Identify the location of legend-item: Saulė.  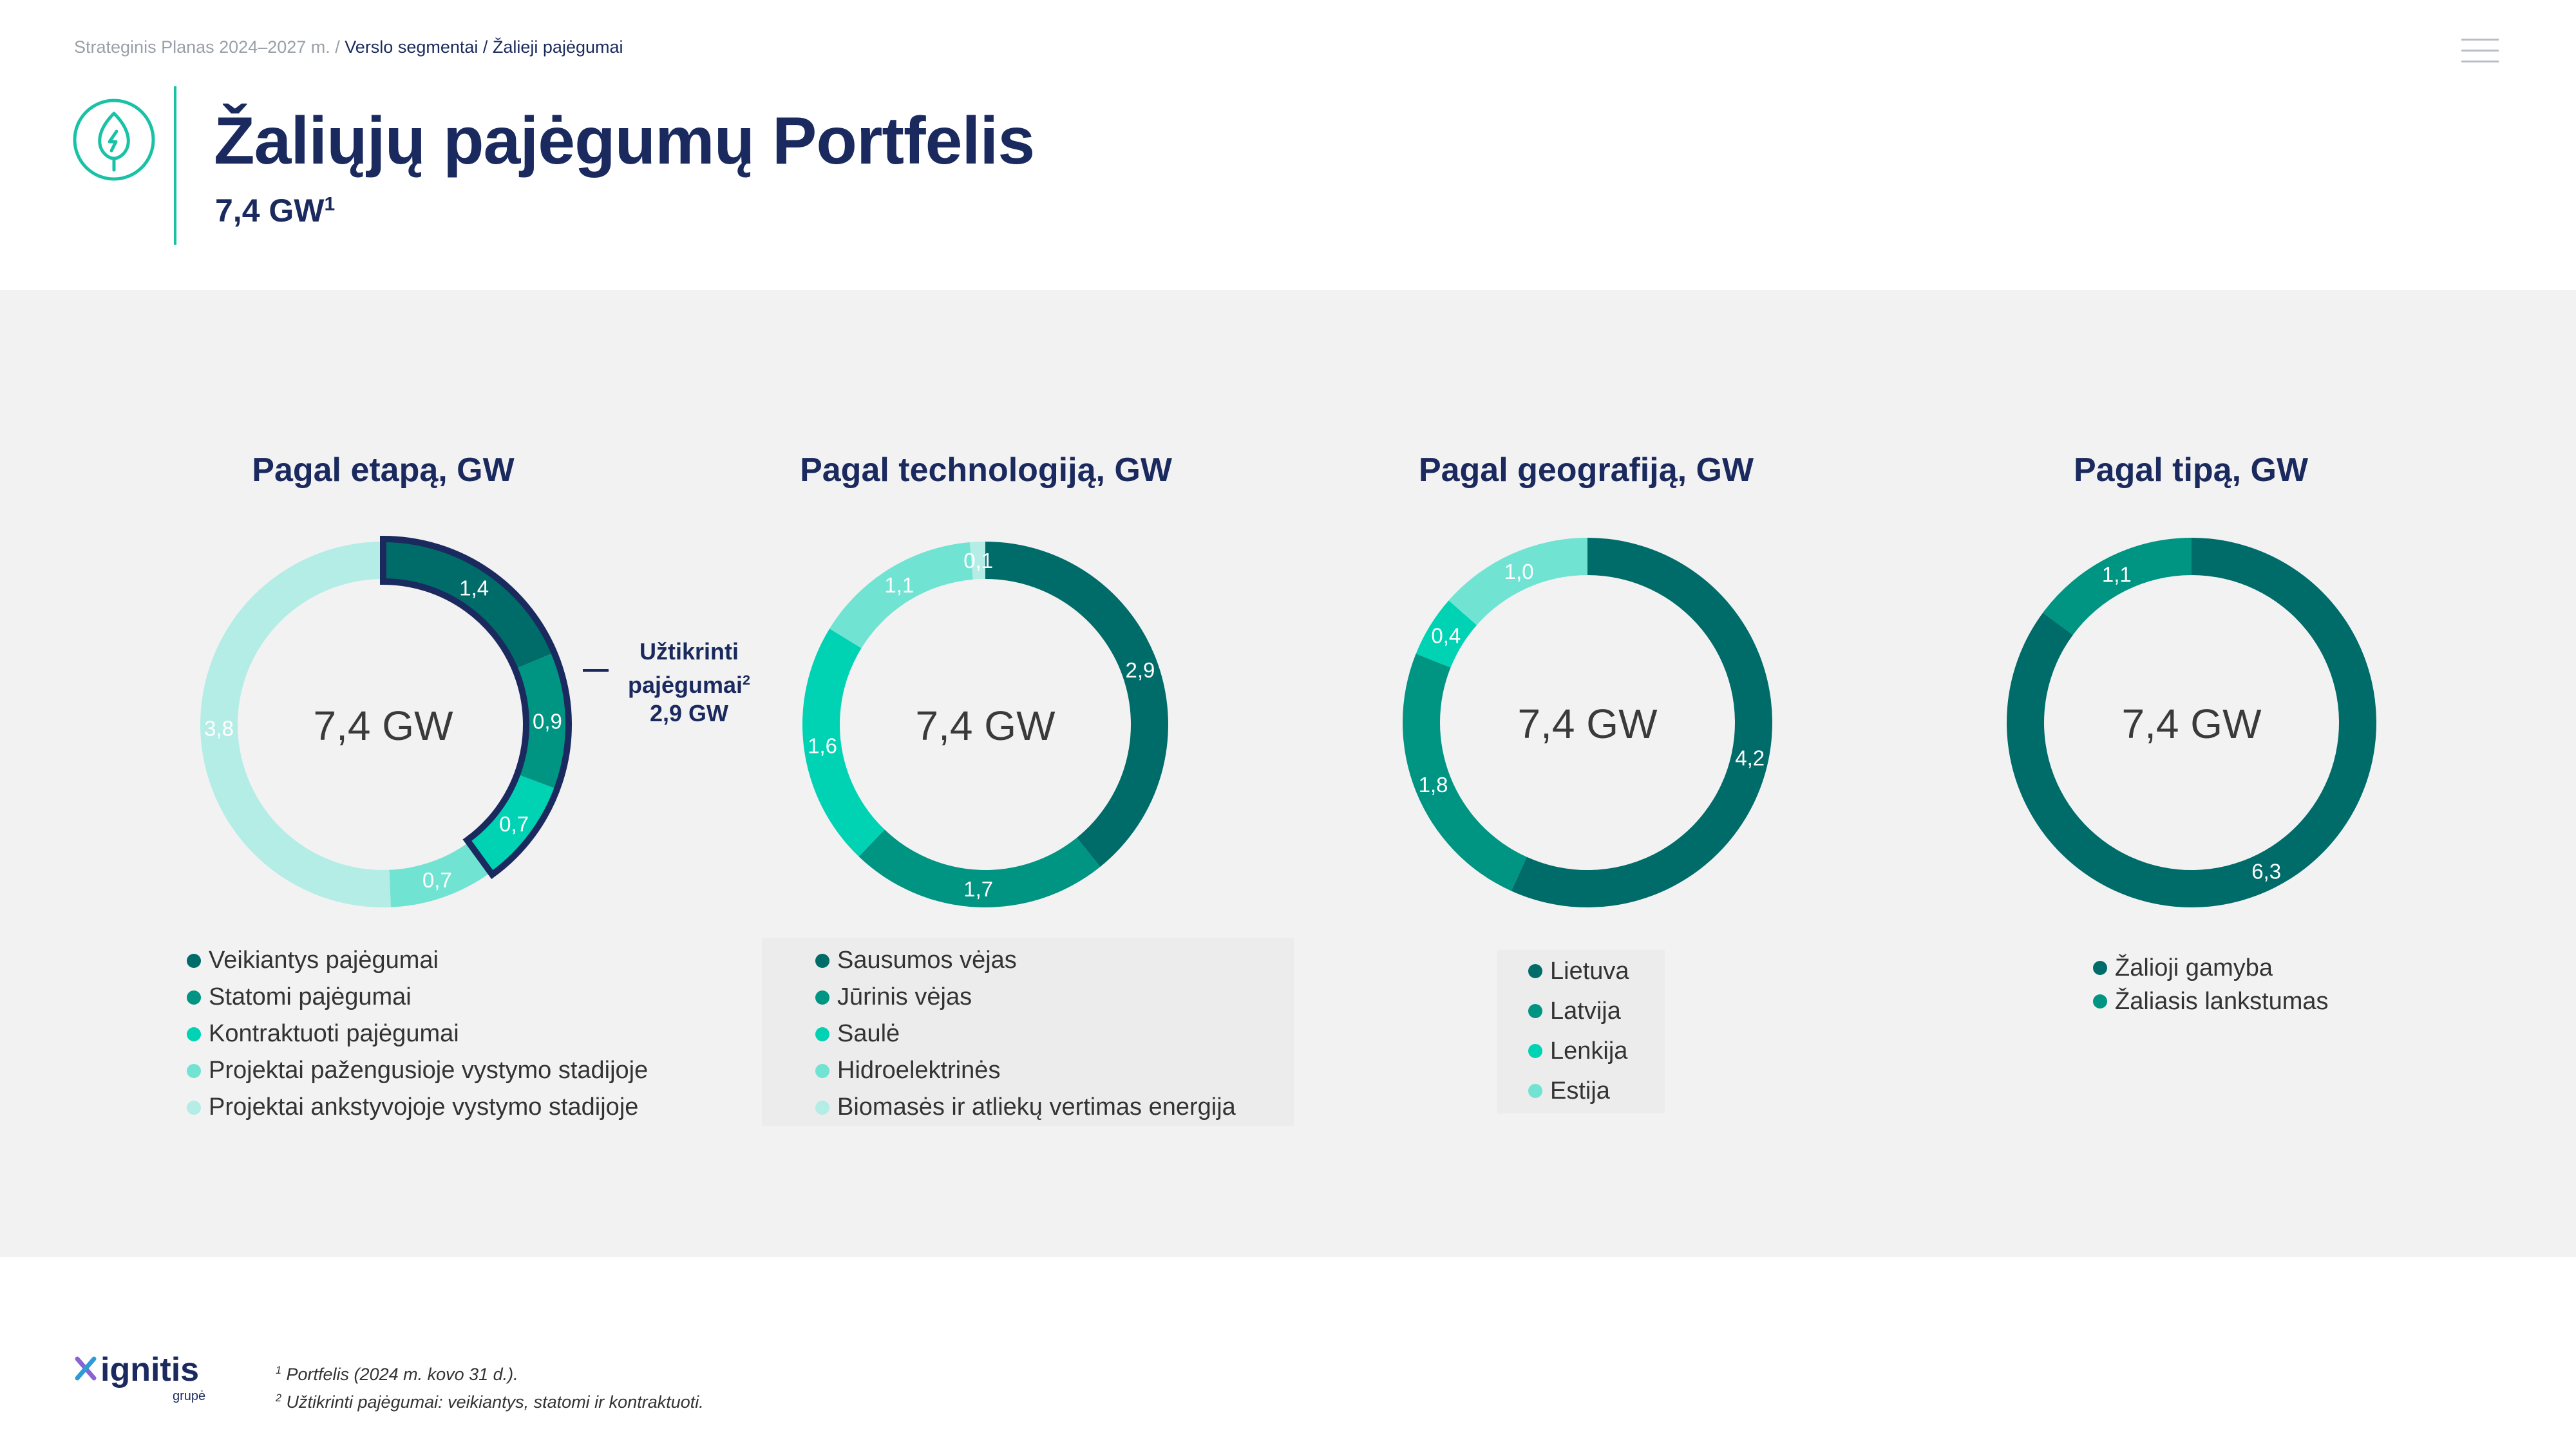
(1028, 1034).